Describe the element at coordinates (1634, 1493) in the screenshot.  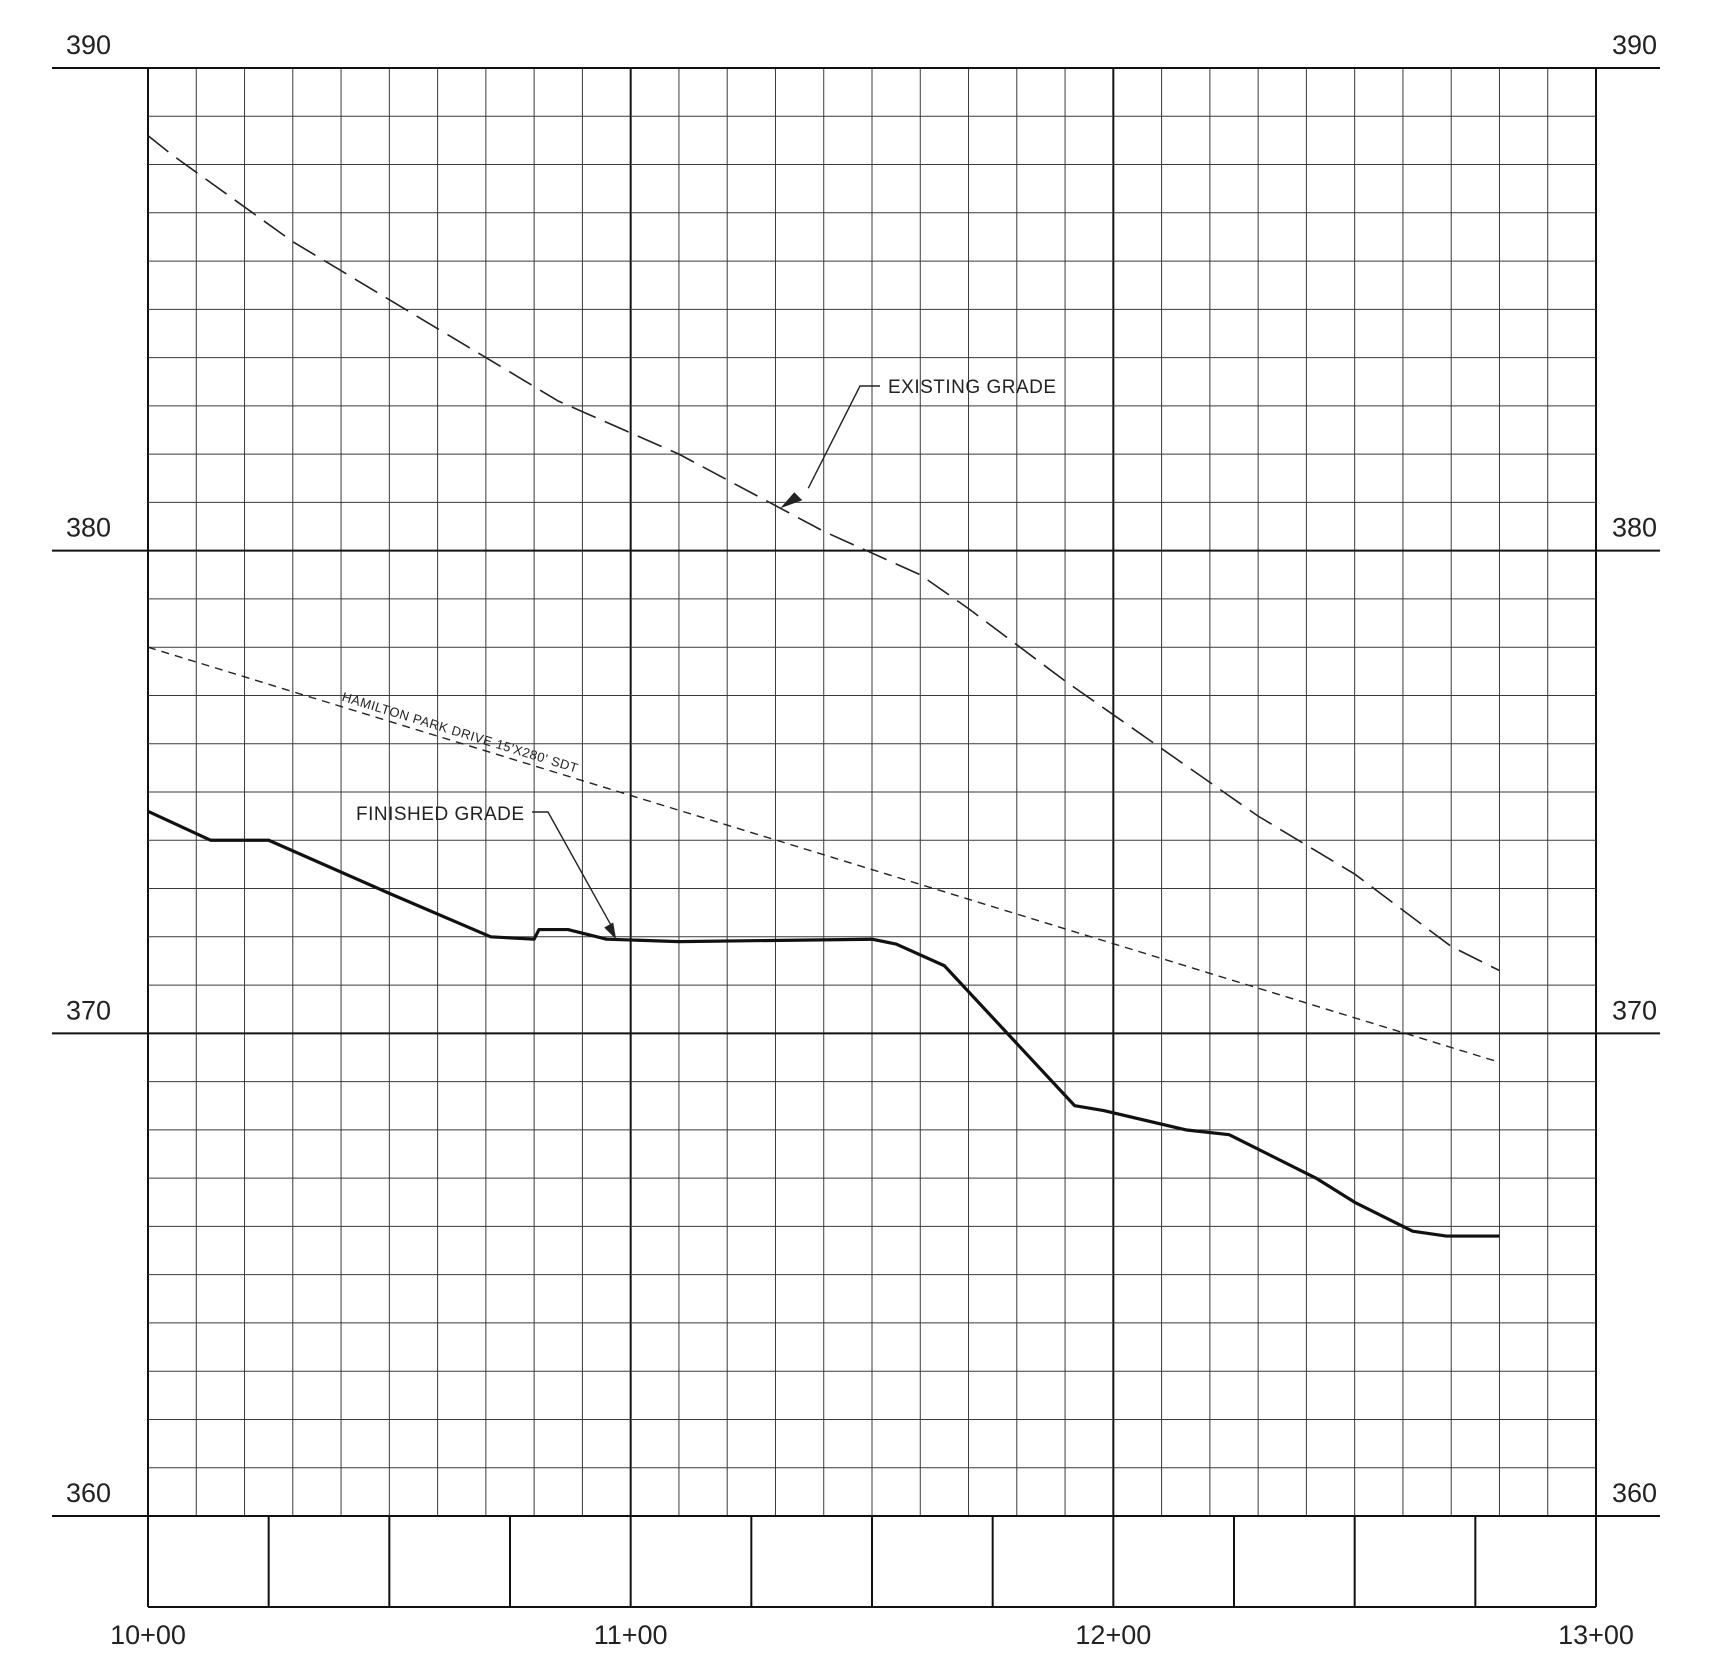
I see `elevation-label-right: 360` at that location.